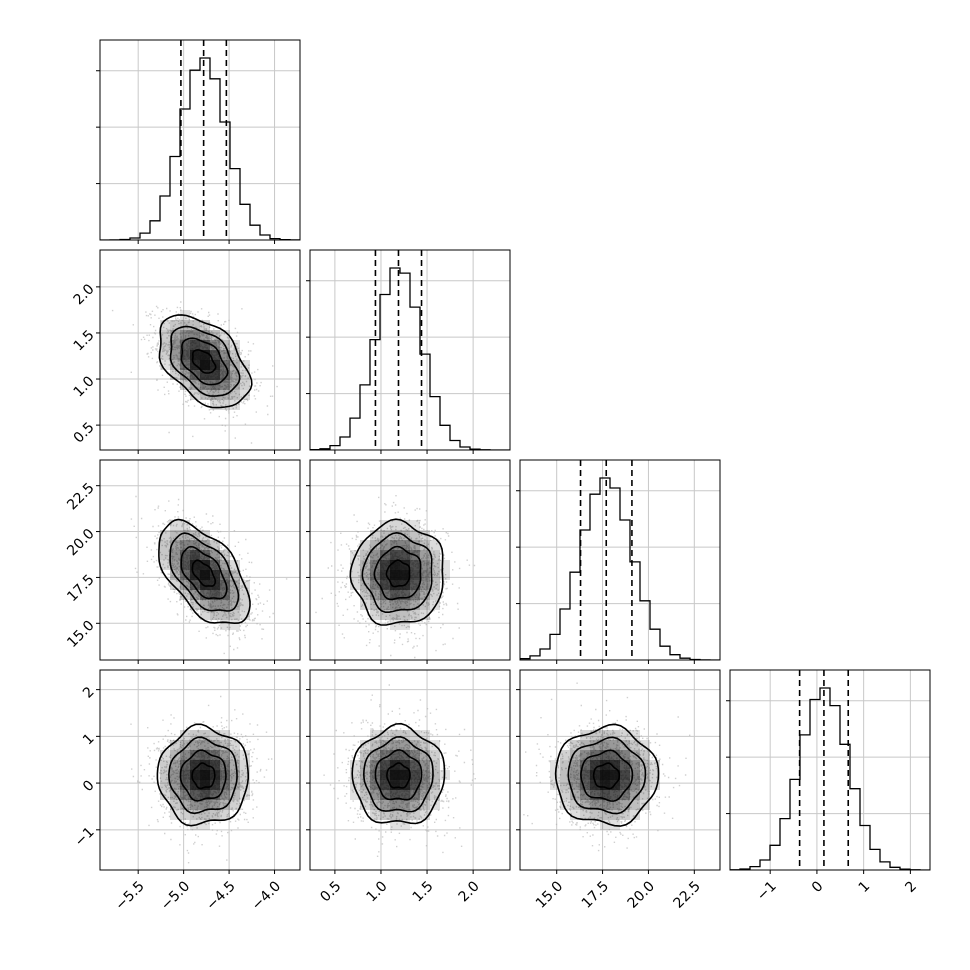  I want to click on panel-1-0: 0.5 1.0 1.5 2.0, so click(186, 351).